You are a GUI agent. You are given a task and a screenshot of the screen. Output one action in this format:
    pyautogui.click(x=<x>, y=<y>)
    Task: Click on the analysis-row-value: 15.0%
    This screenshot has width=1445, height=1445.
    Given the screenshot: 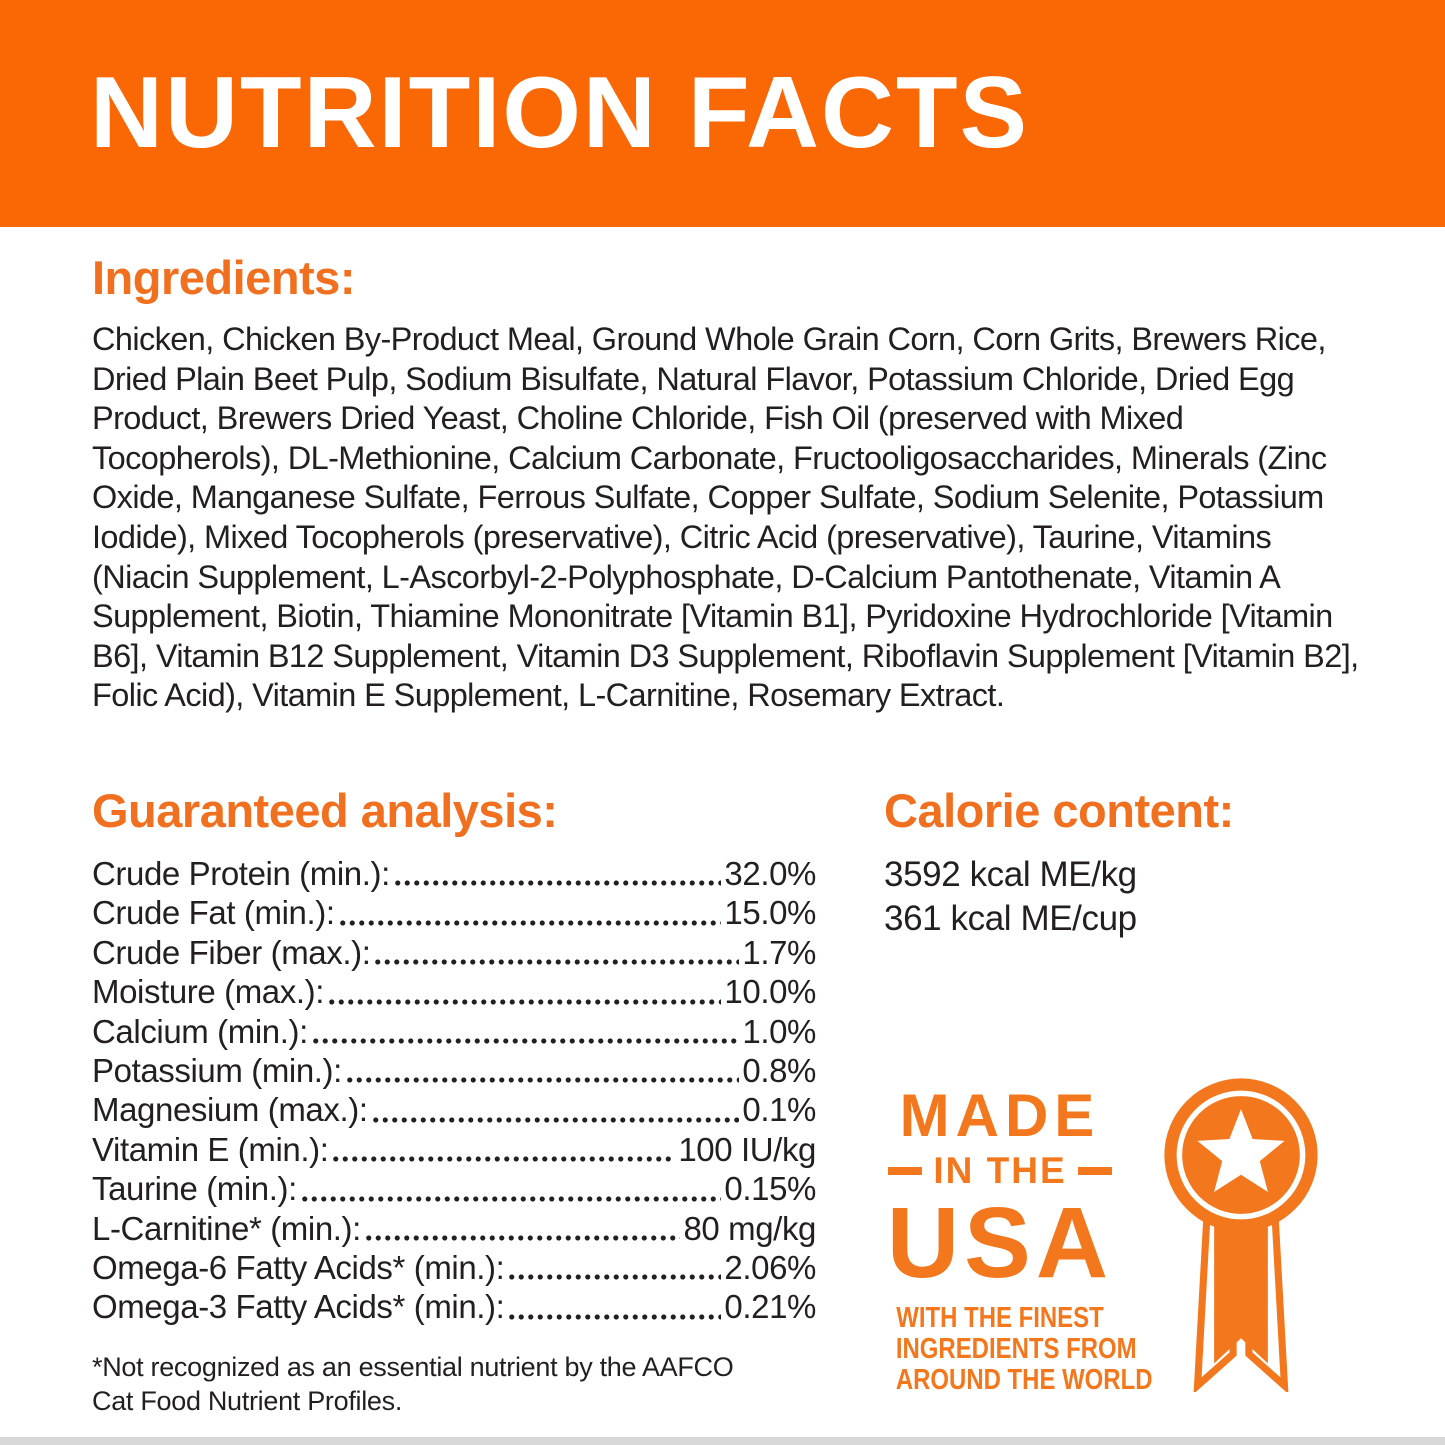 What is the action you would take?
    pyautogui.click(x=770, y=913)
    